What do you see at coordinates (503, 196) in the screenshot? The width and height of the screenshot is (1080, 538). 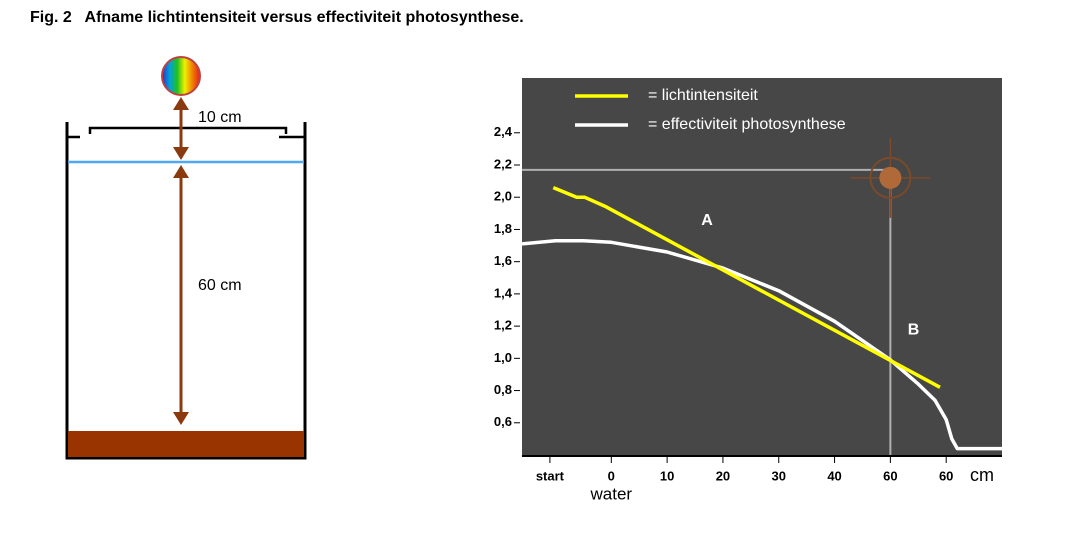 I see `y-tick-label: 2,0` at bounding box center [503, 196].